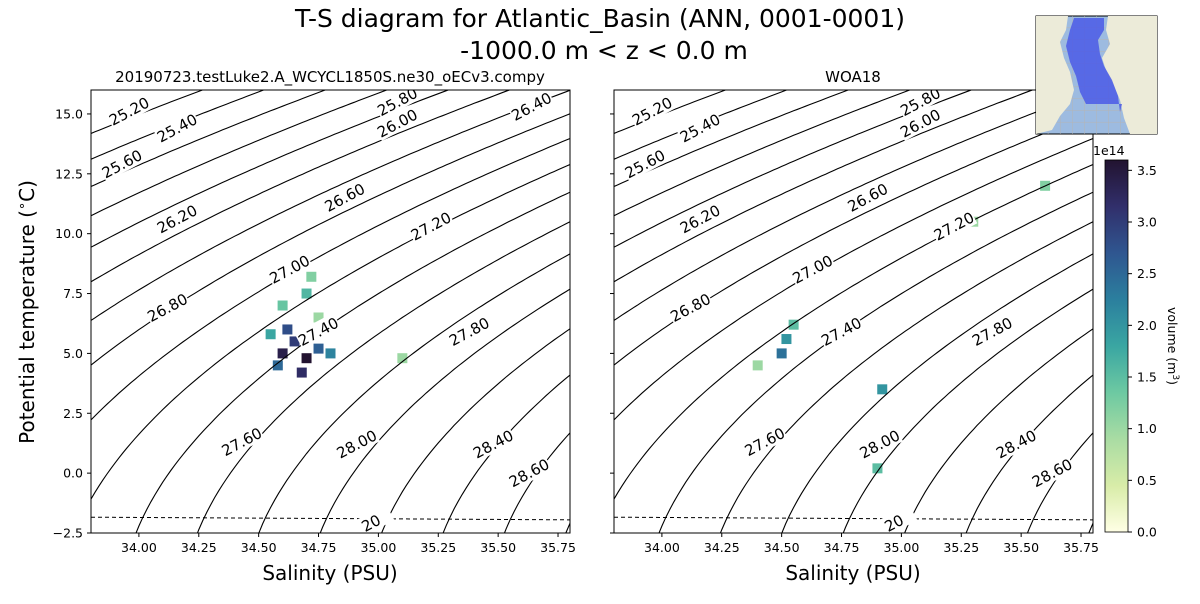  Describe the element at coordinates (604, 50) in the screenshot. I see `figure-title-depth-range: -1000.0 m < z < 0.0 m` at that location.